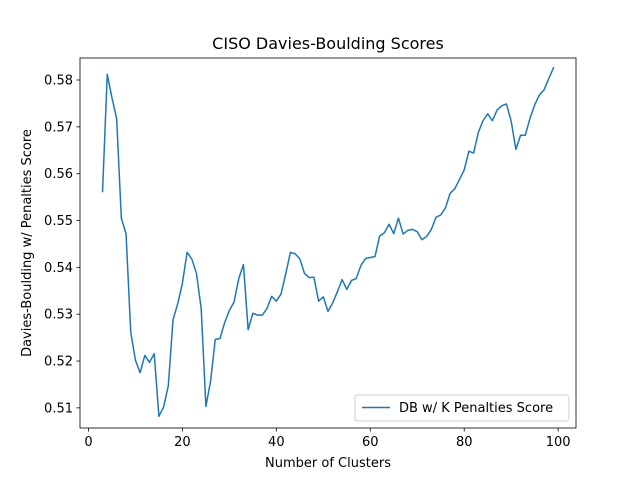 This screenshot has height=480, width=640. I want to click on y-tick-label: 0.56, so click(58, 174).